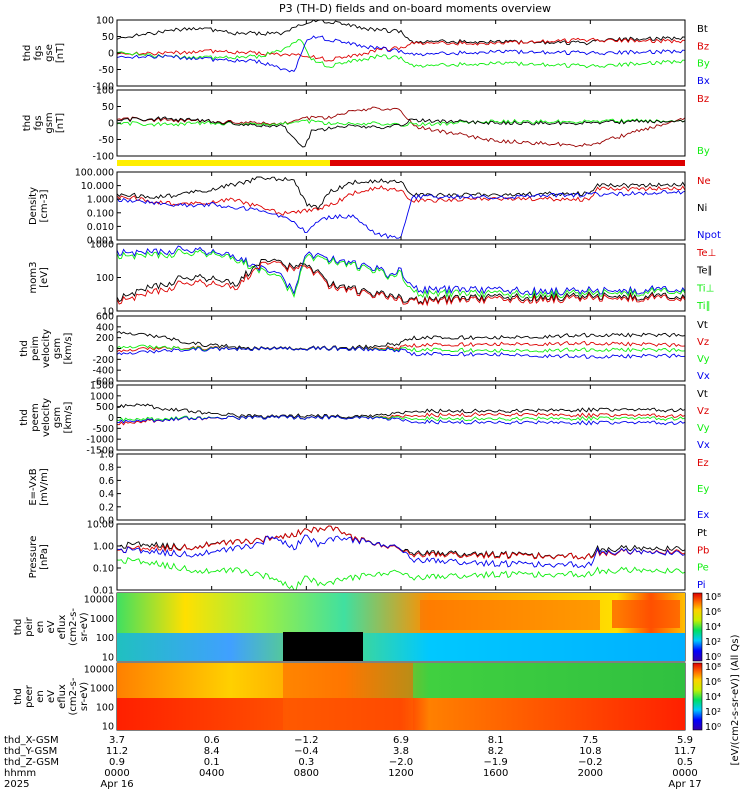 This screenshot has width=750, height=800. What do you see at coordinates (116, 784) in the screenshot?
I see `x-tick-date: Apr 16` at bounding box center [116, 784].